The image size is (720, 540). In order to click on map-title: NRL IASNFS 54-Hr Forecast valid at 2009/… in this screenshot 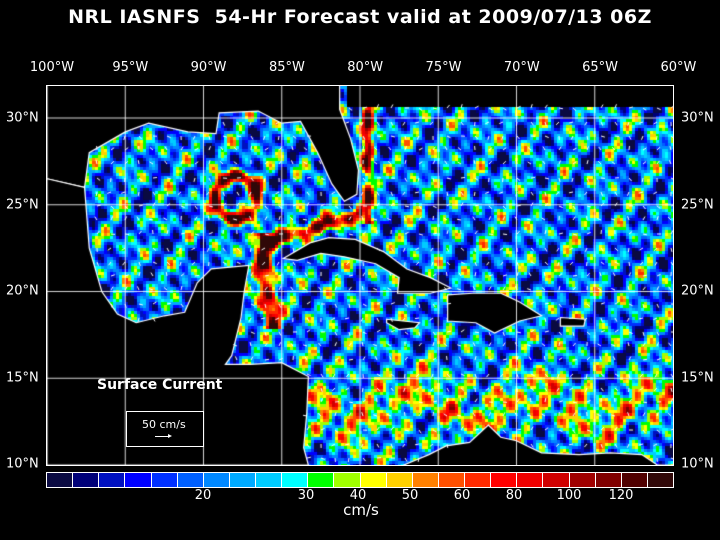, I will do `click(360, 17)`.